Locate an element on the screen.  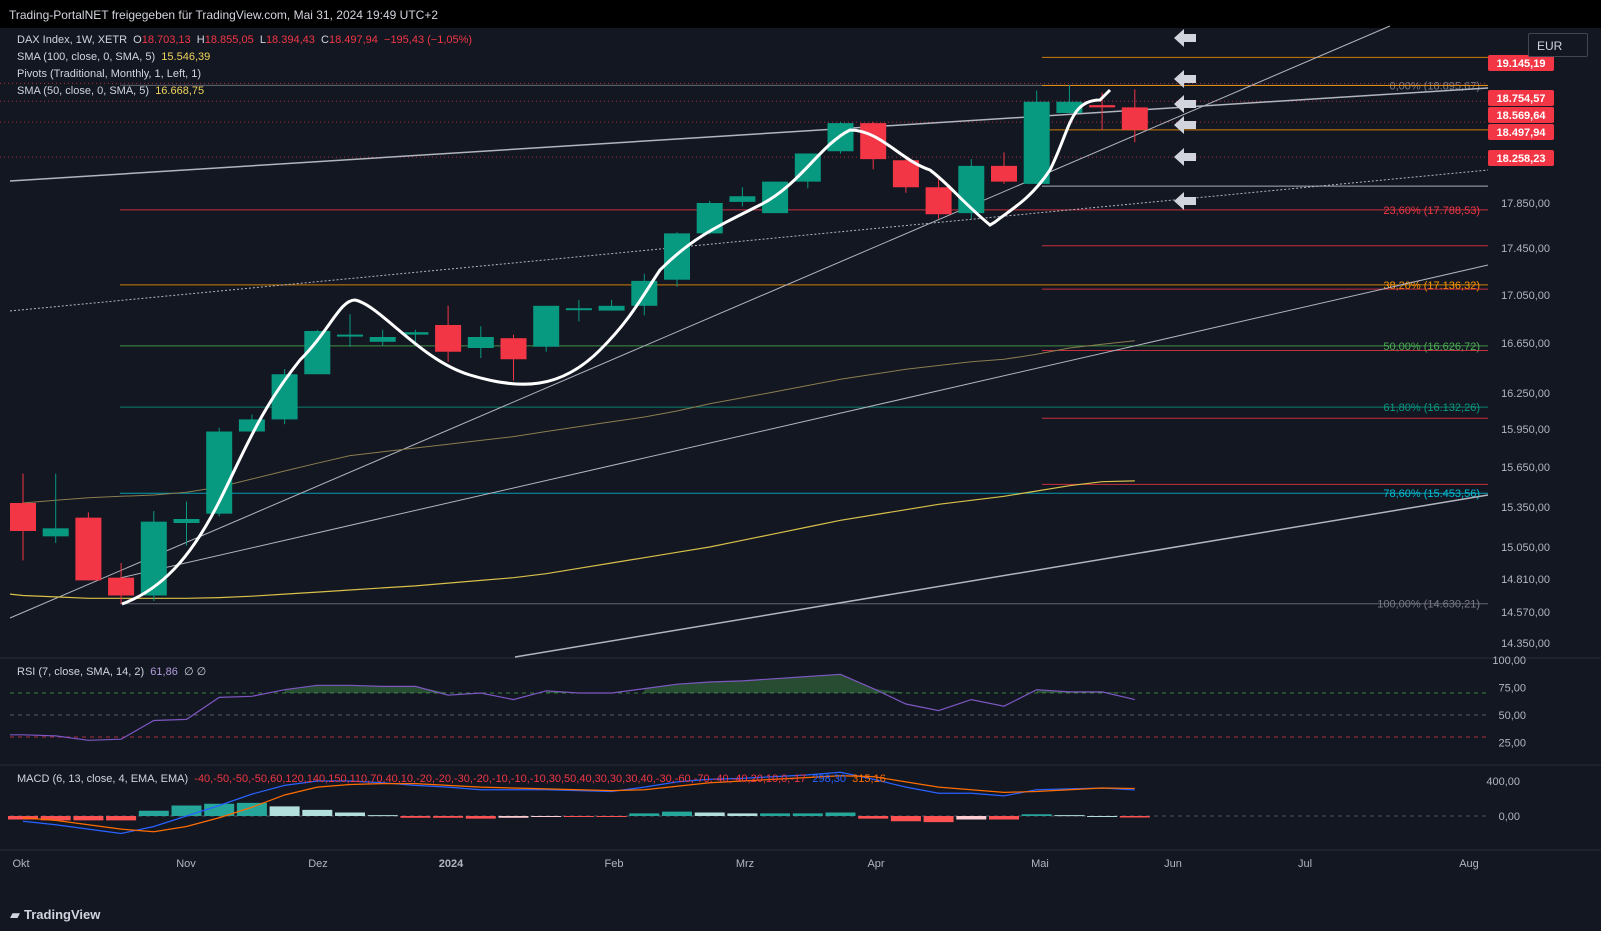
tradingview-logo: ▰ TradingView is located at coordinates (55, 914).